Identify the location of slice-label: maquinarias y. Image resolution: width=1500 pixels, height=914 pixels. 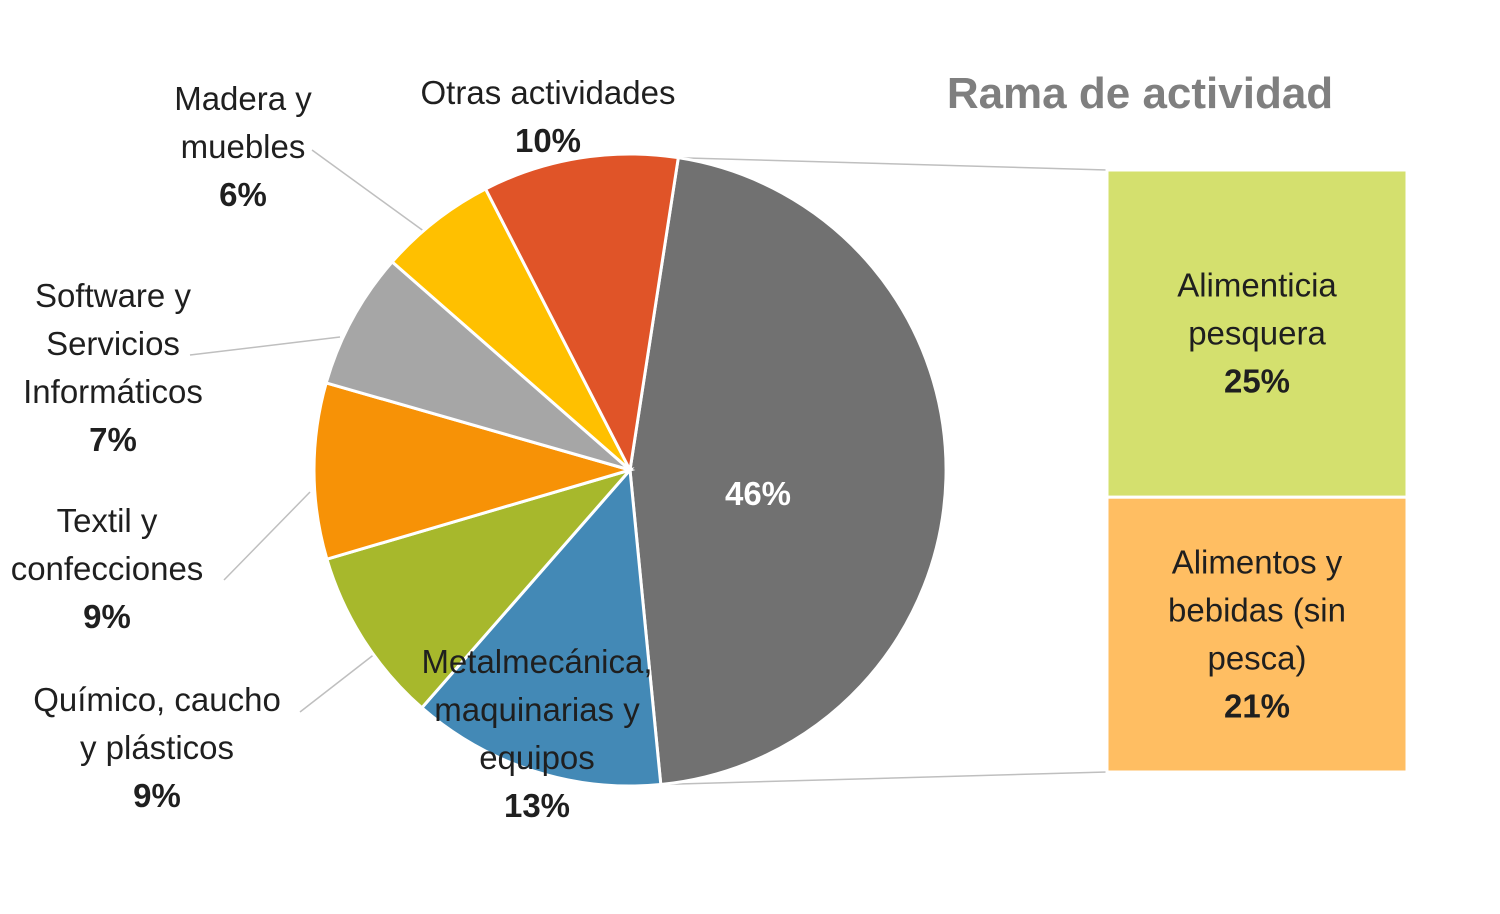
(537, 709).